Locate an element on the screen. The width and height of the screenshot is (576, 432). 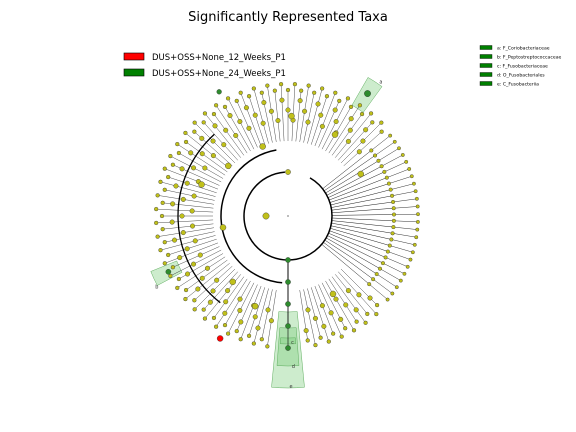
clade-node-a is located at coordinates (367, 93).